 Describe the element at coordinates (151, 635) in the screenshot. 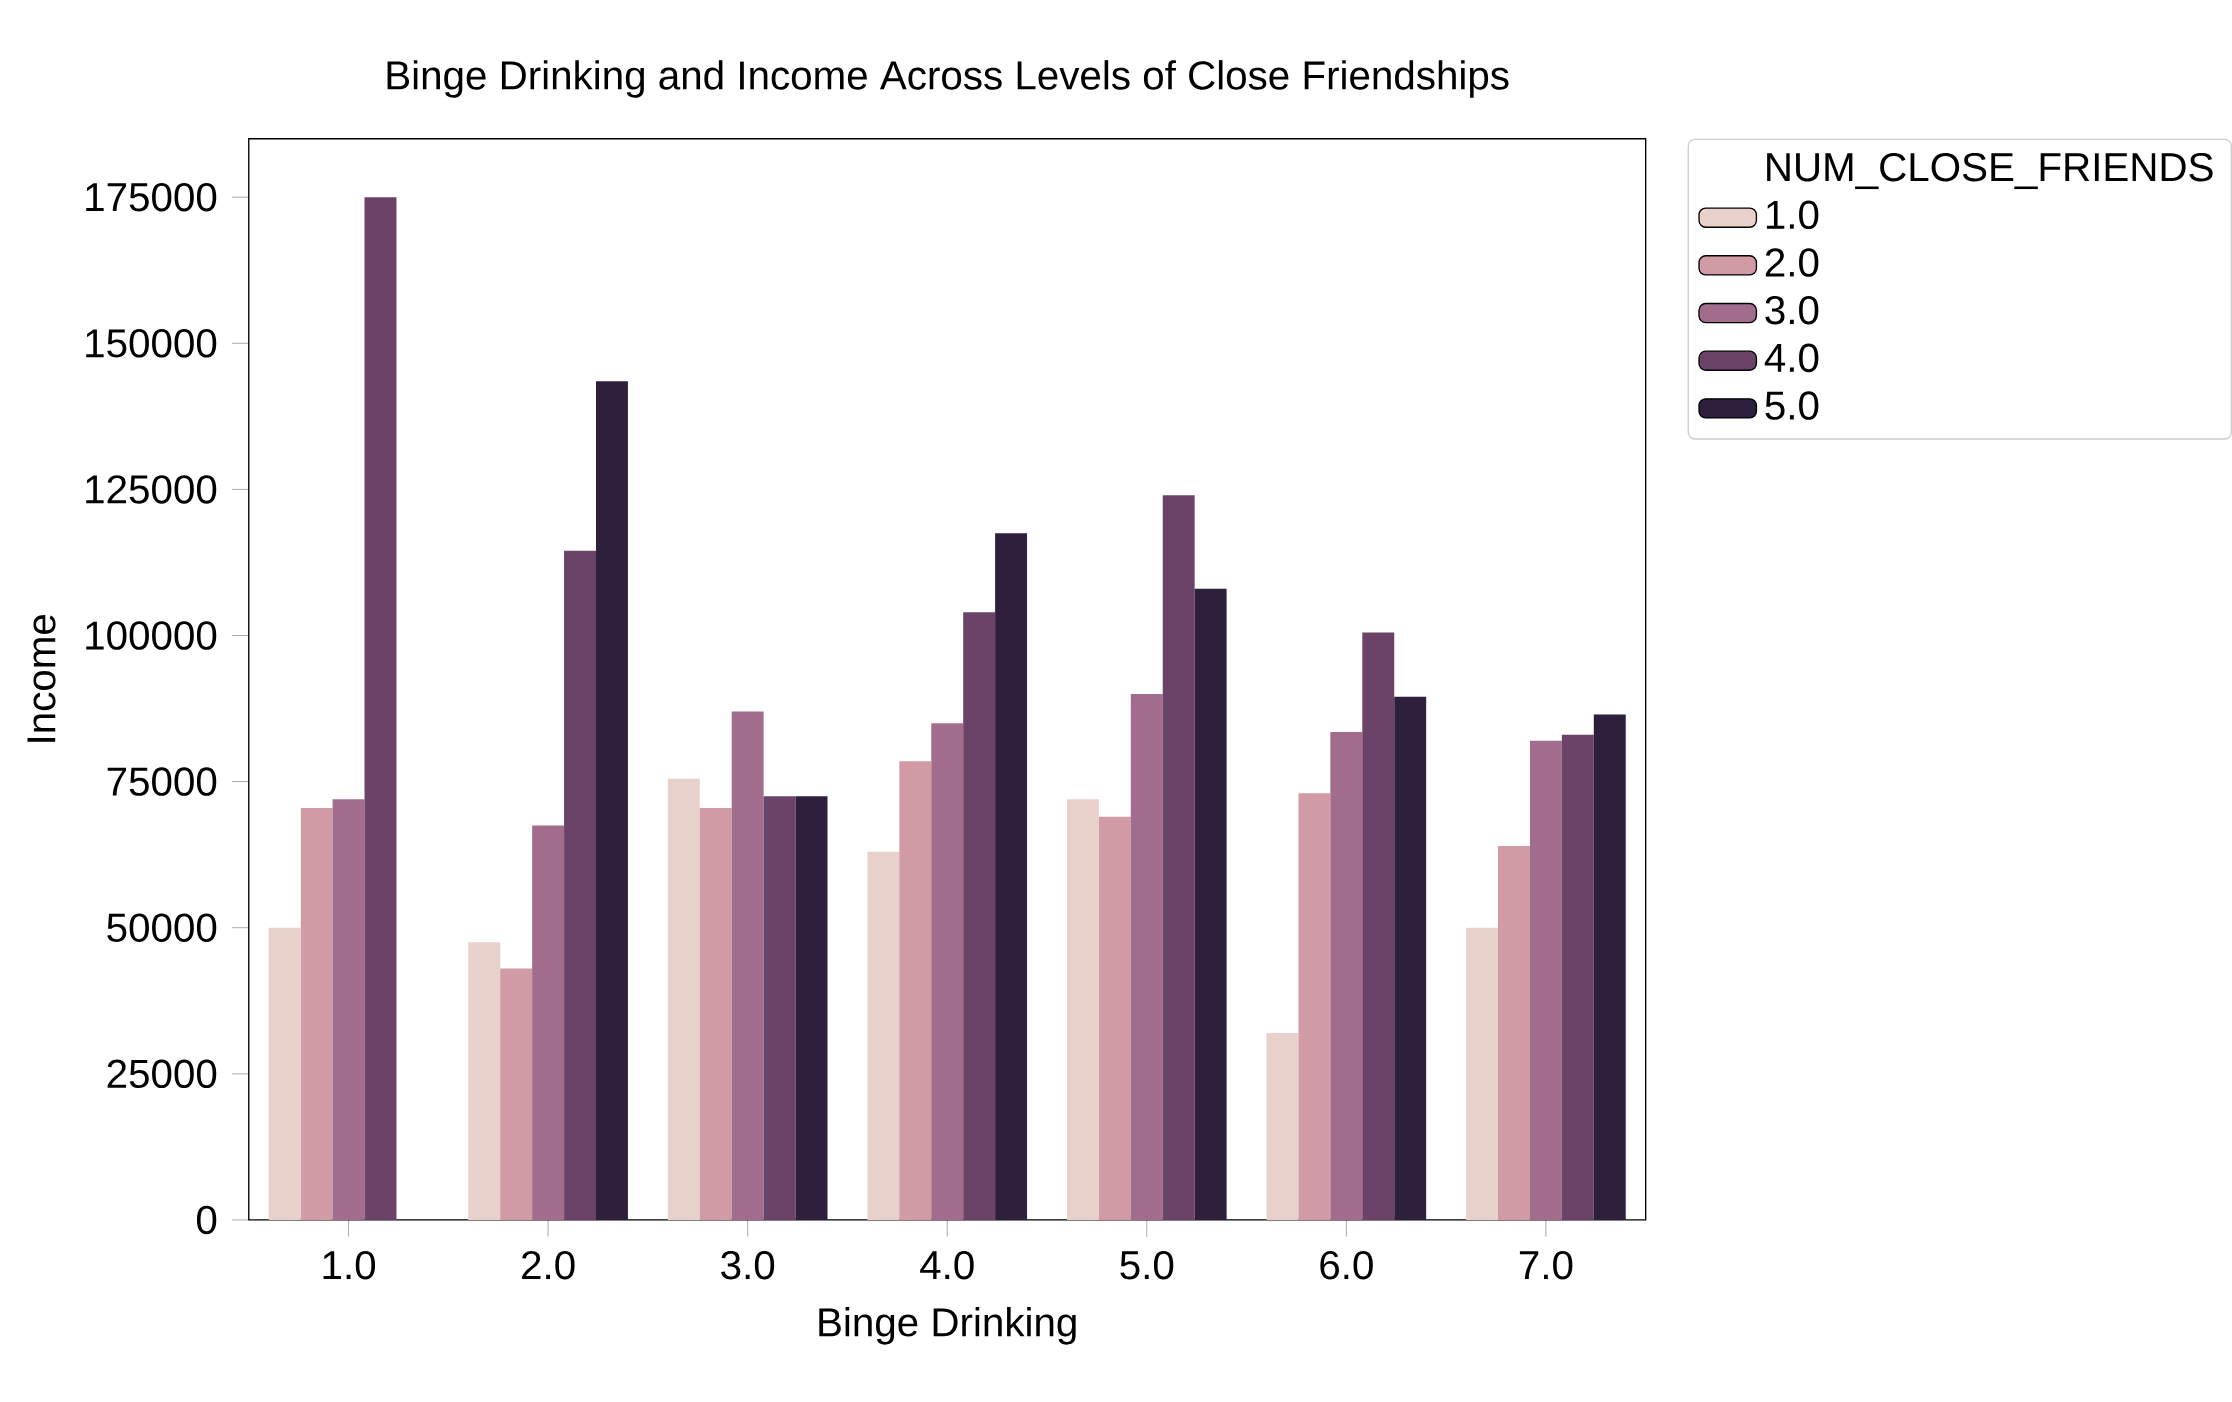

I see `y-tick-label: 100000` at that location.